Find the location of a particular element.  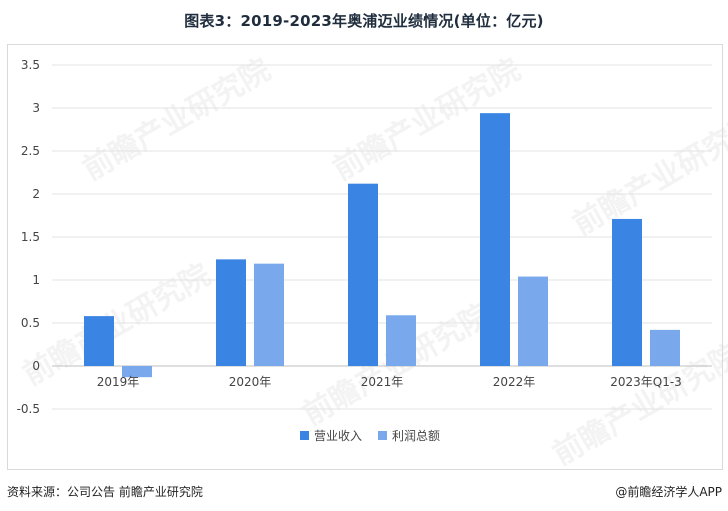

y-tick-label: 2.5 is located at coordinates (30, 151).